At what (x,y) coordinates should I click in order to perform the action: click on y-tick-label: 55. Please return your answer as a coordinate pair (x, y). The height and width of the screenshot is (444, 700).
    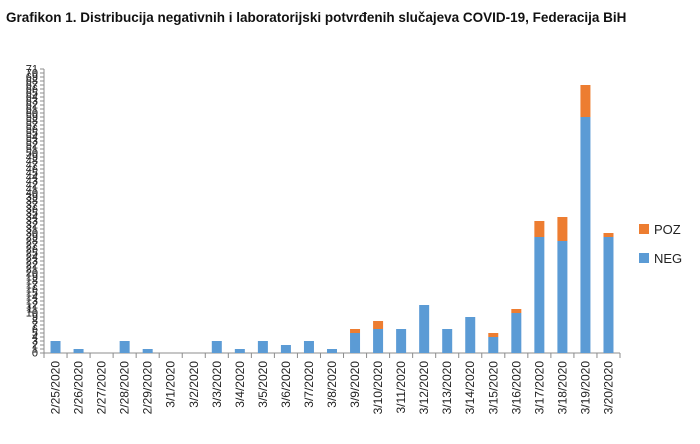
    Looking at the image, I should click on (32, 134).